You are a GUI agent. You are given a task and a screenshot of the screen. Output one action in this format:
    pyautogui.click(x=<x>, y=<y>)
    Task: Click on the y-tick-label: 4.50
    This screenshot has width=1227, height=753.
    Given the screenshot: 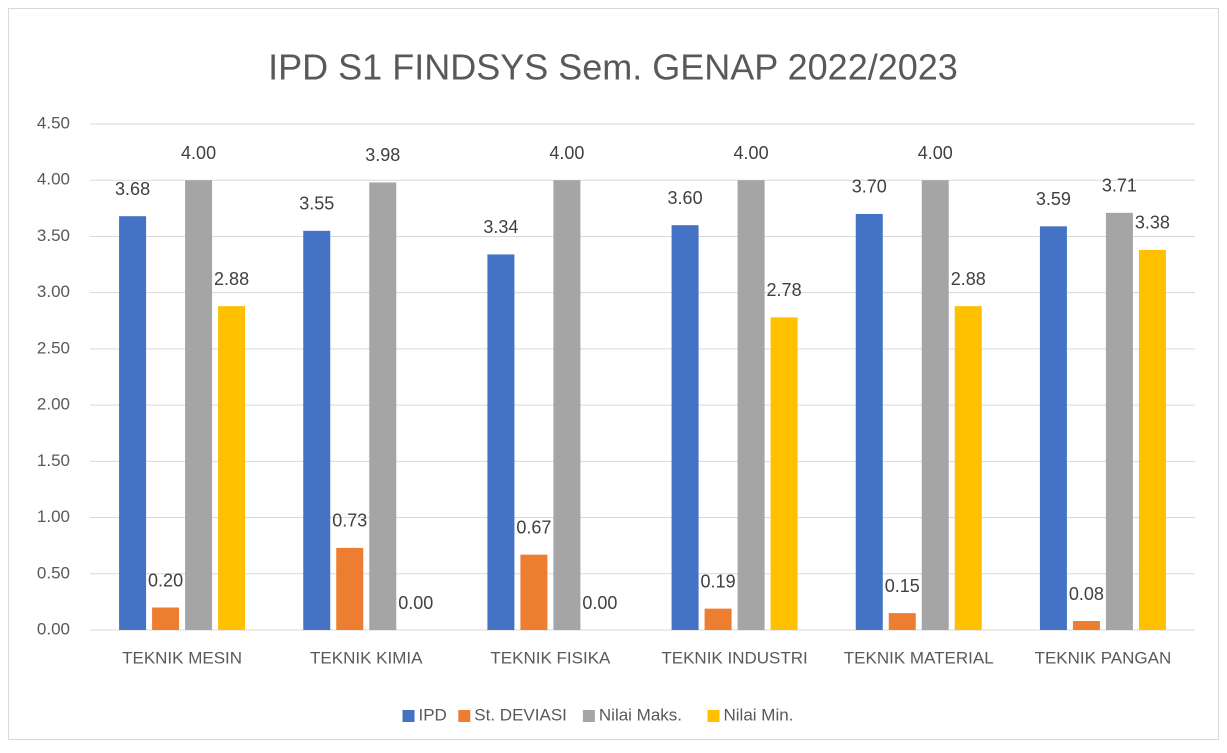 What is the action you would take?
    pyautogui.click(x=53, y=122)
    